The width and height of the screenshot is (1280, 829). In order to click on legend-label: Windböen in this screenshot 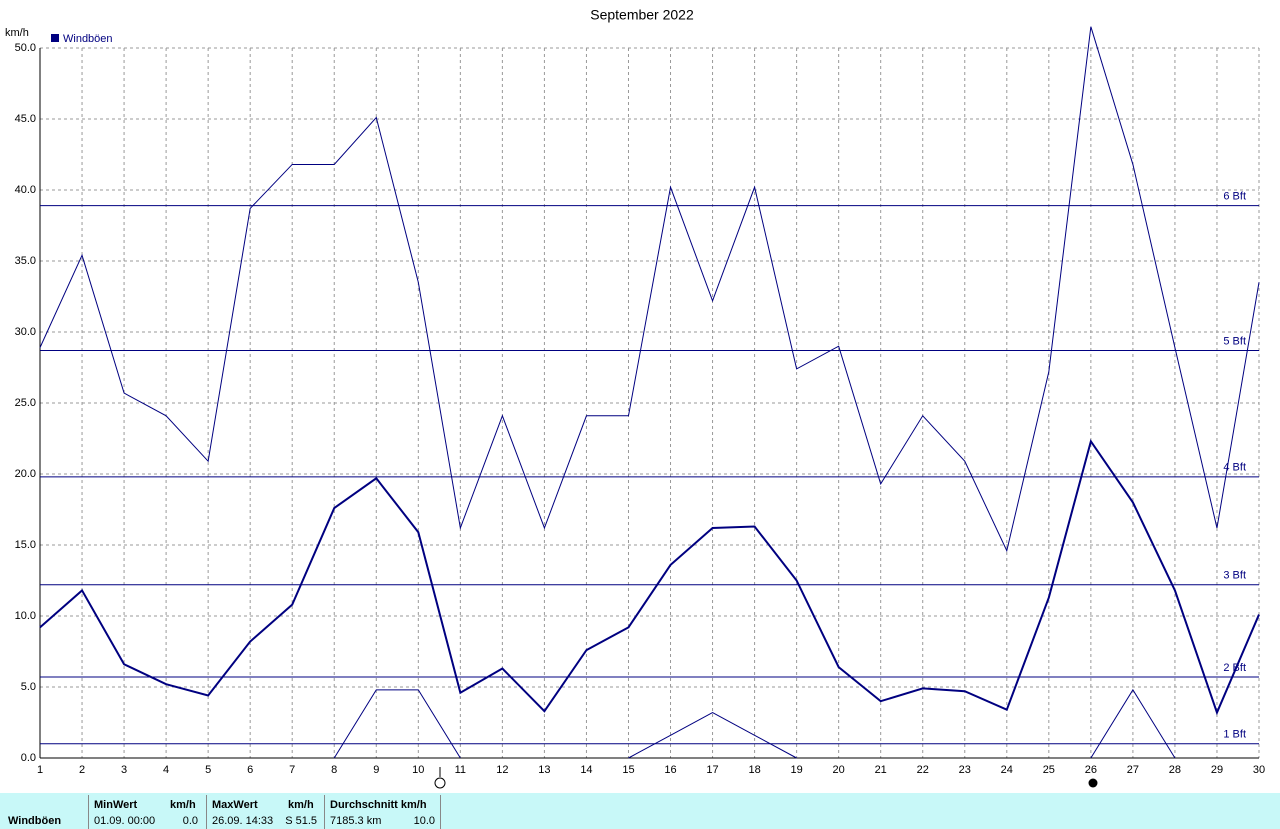, I will do `click(88, 39)`.